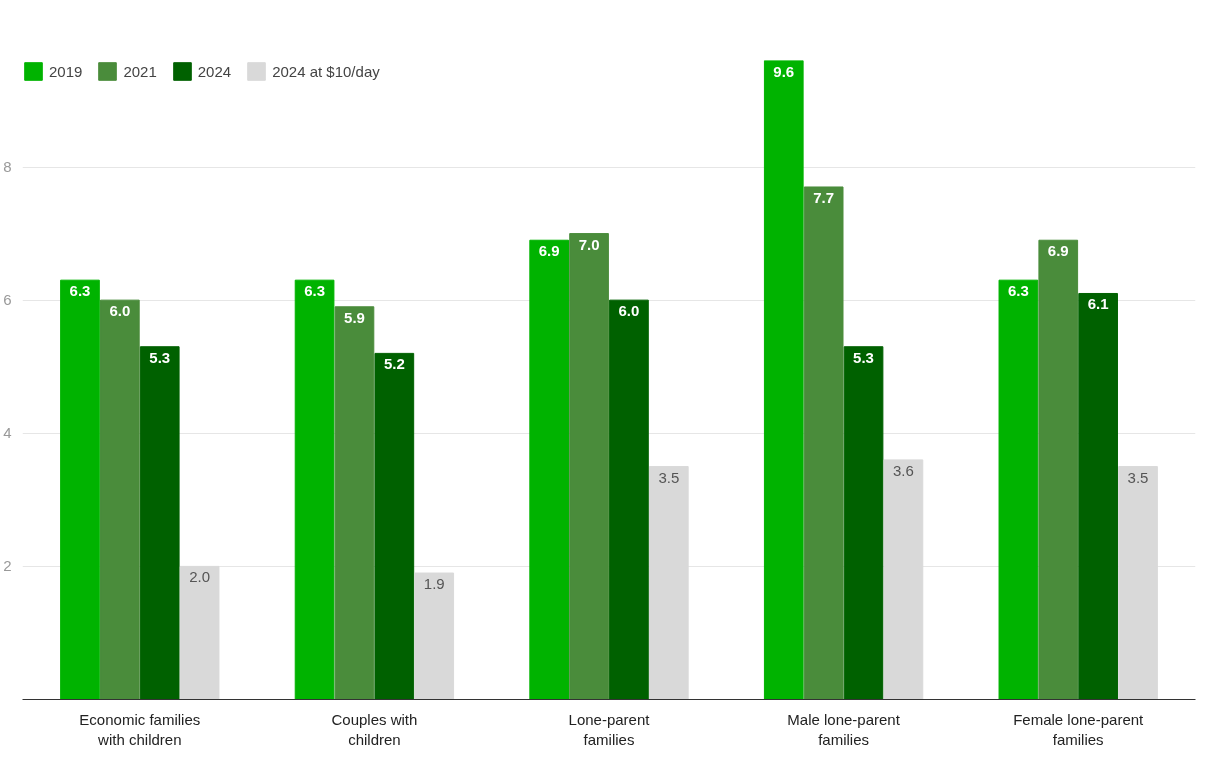  Describe the element at coordinates (784, 71) in the screenshot. I see `data-label: 9.6` at that location.